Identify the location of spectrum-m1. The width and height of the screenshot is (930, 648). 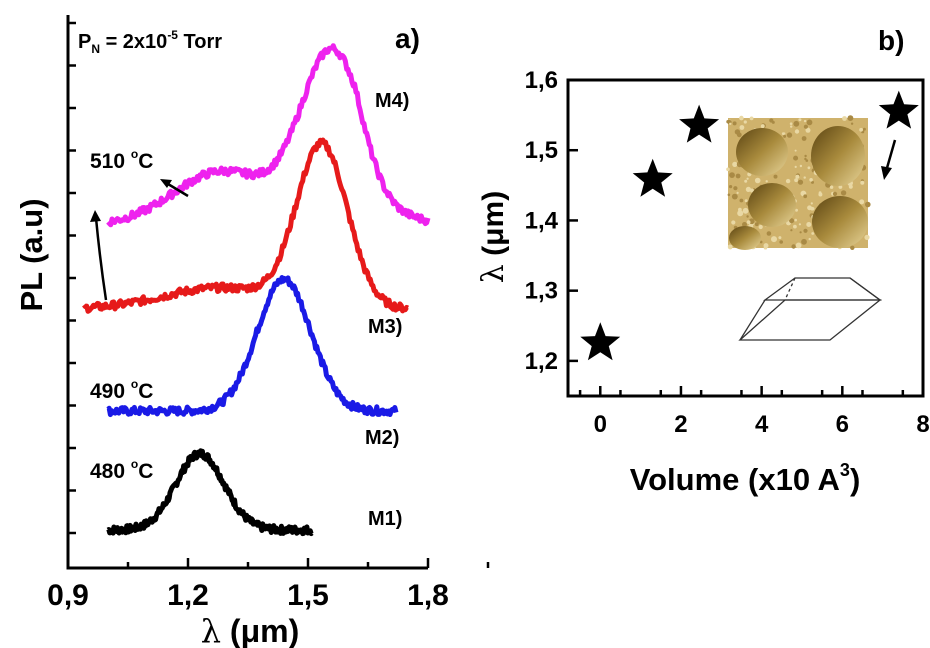
(210, 492).